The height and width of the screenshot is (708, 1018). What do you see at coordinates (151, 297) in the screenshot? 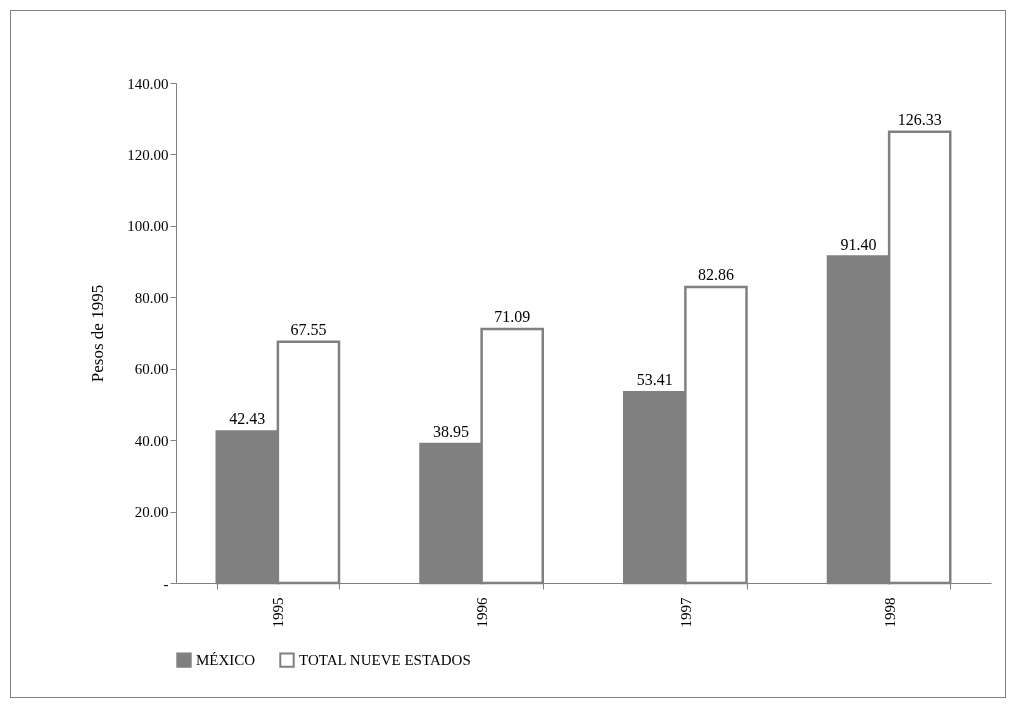
I see `y-tick-label: 80.00` at bounding box center [151, 297].